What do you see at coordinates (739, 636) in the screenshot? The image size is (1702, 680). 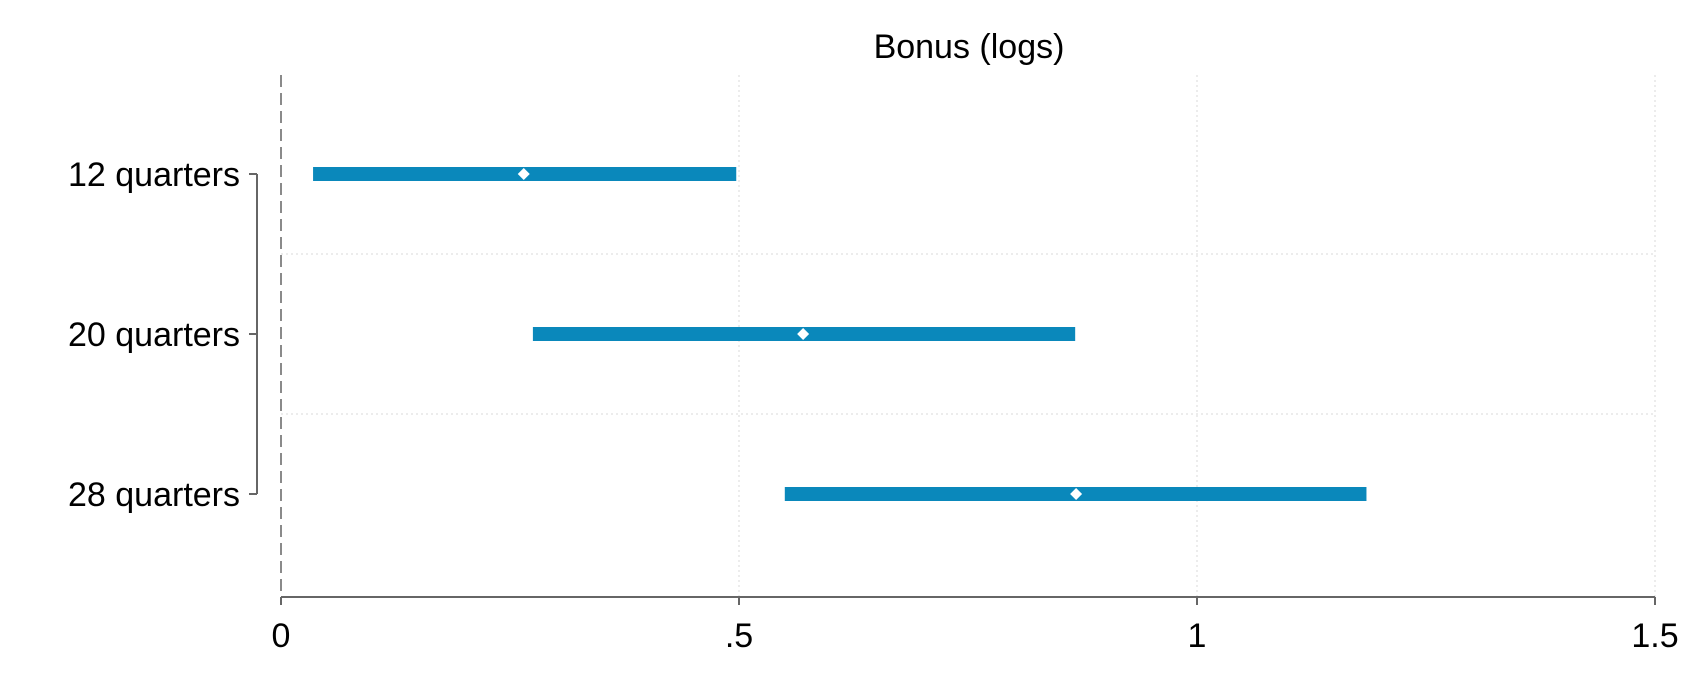 I see `x-tick-label: .5` at bounding box center [739, 636].